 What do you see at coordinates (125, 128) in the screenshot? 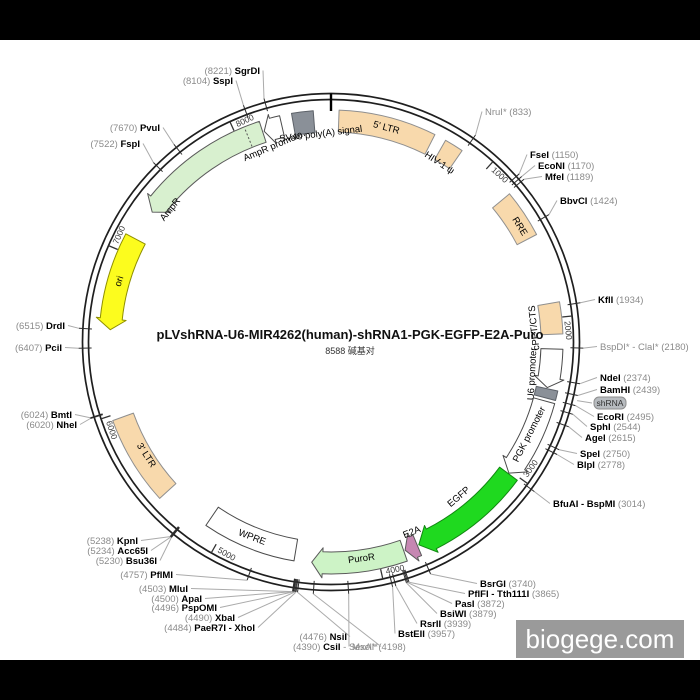
I see `enzyme-label-part: (7670)` at bounding box center [125, 128].